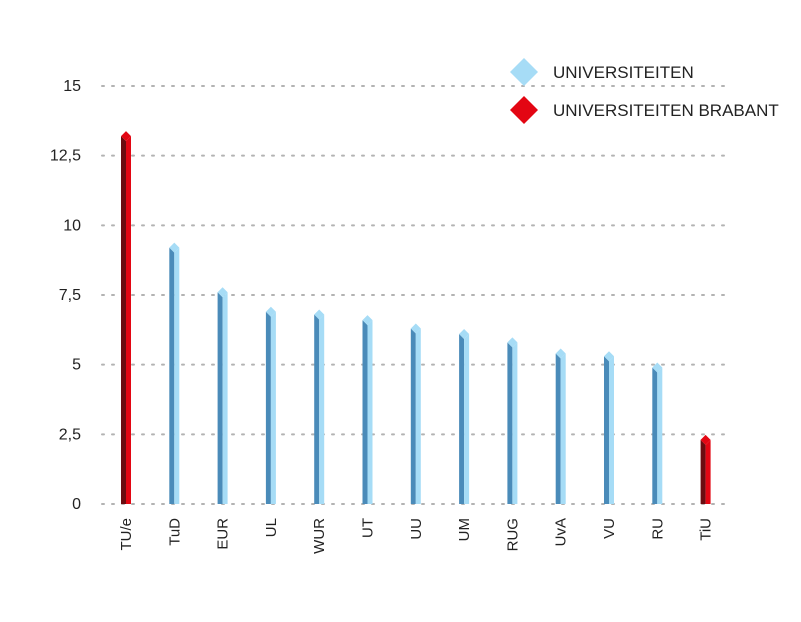 This screenshot has width=801, height=622. I want to click on x-tick-label: TU/e, so click(126, 534).